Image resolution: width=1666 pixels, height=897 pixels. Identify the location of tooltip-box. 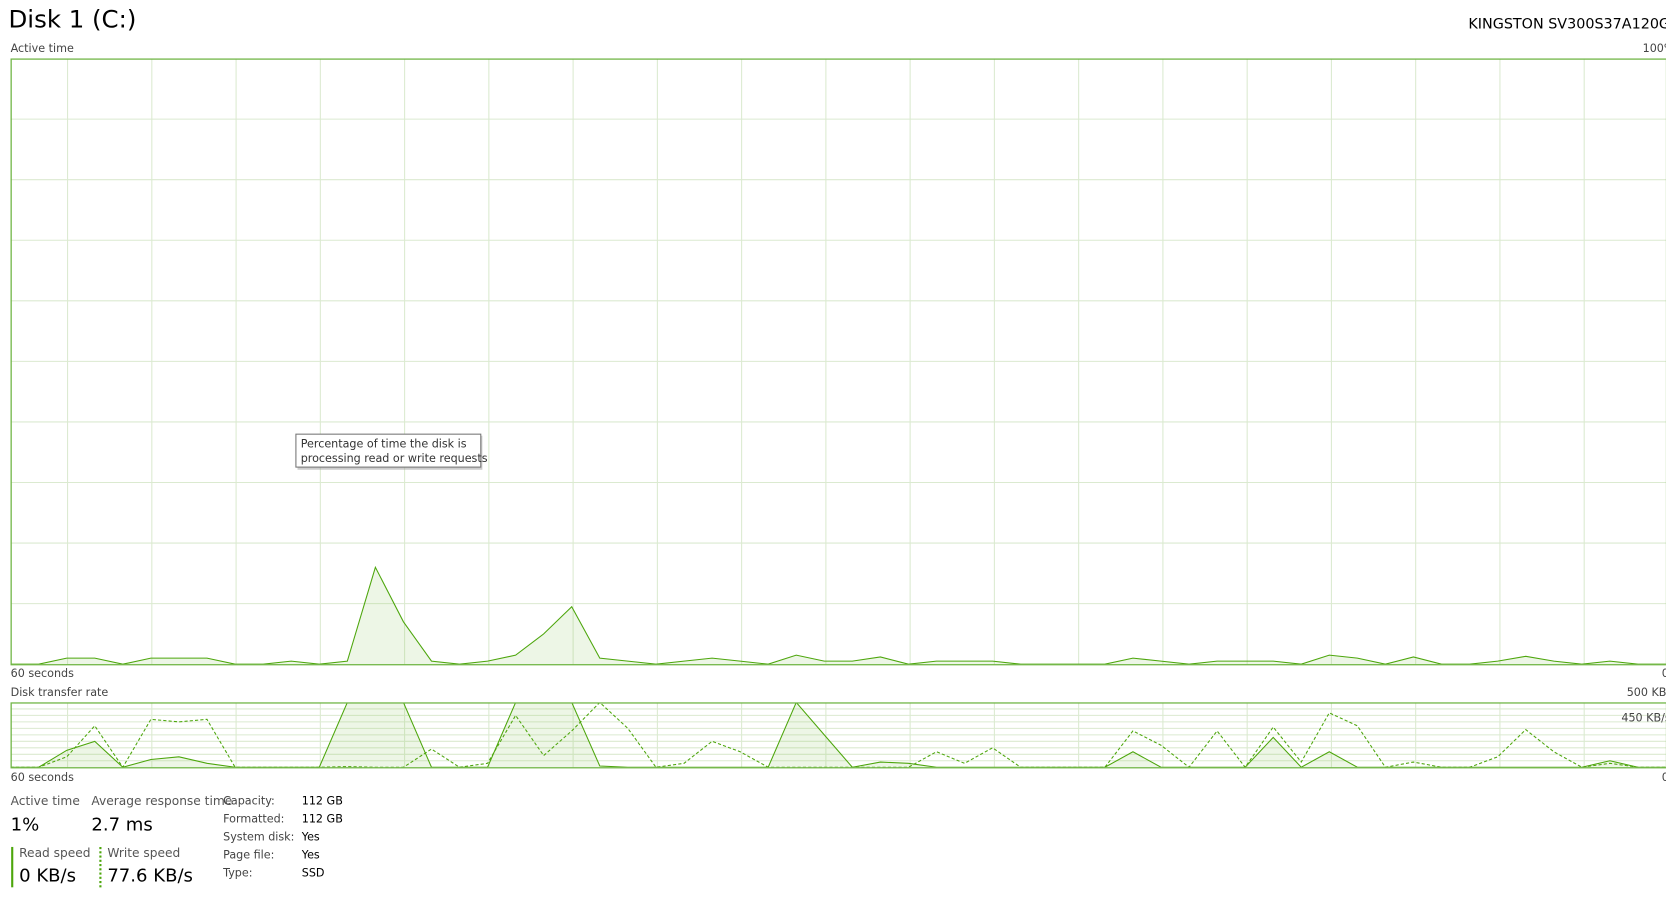
(388, 450).